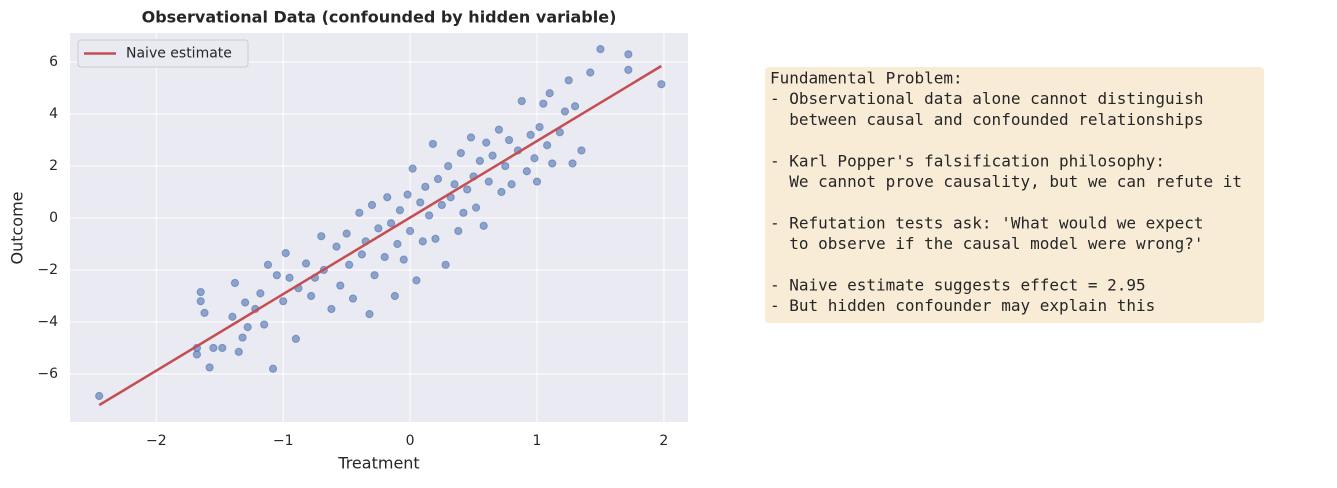  I want to click on y-tick-label: −4, so click(47, 322).